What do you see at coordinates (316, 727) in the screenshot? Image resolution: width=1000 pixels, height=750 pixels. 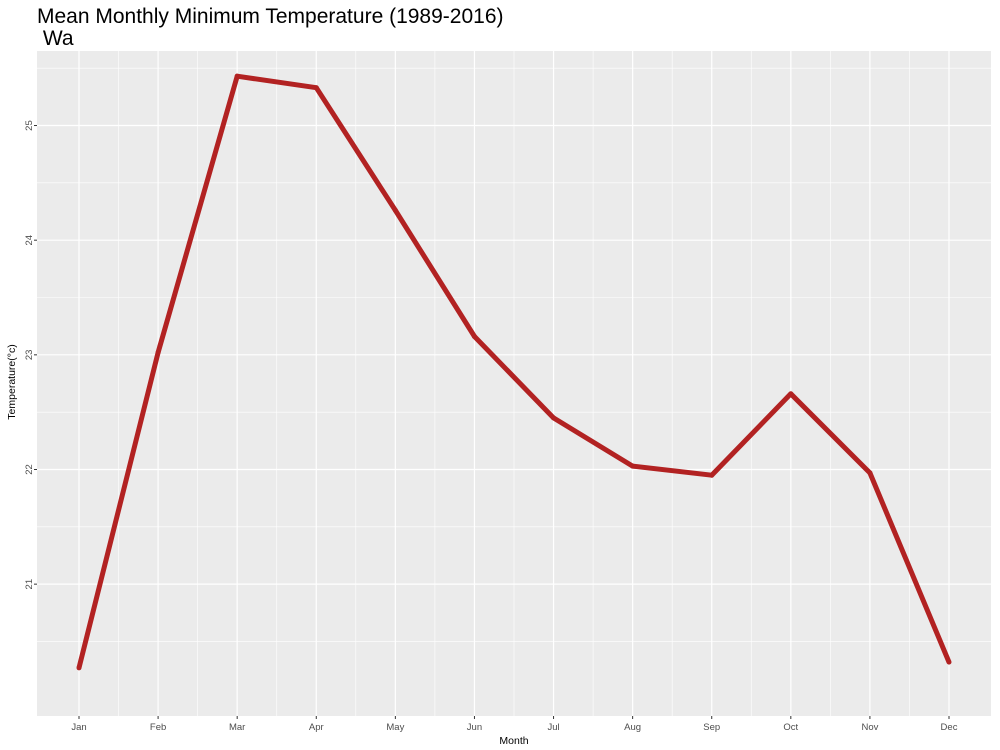 I see `x-tick-label-apr: Apr` at bounding box center [316, 727].